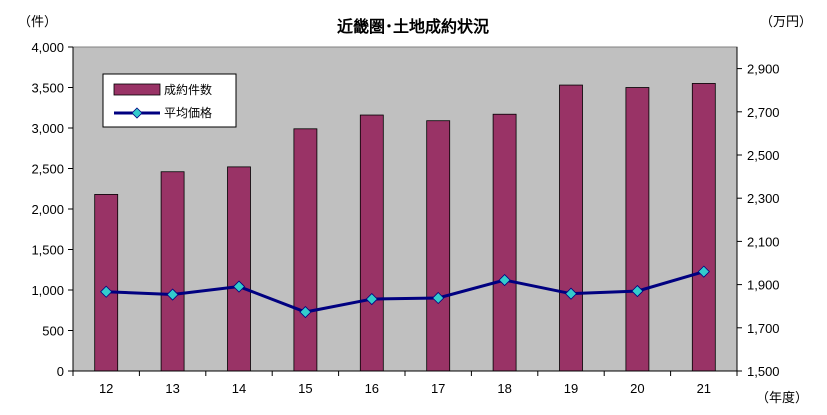 This screenshot has width=827, height=415. I want to click on price-line, so click(405, 292).